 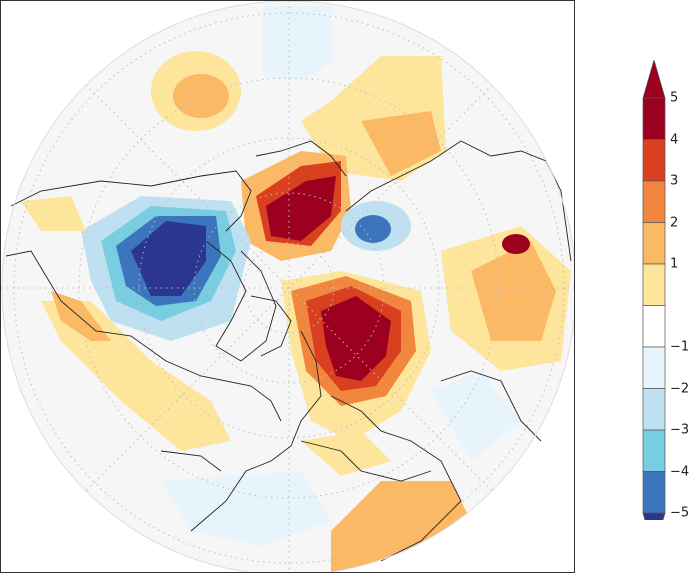 I want to click on colorbar-under-triangle, so click(x=654, y=532).